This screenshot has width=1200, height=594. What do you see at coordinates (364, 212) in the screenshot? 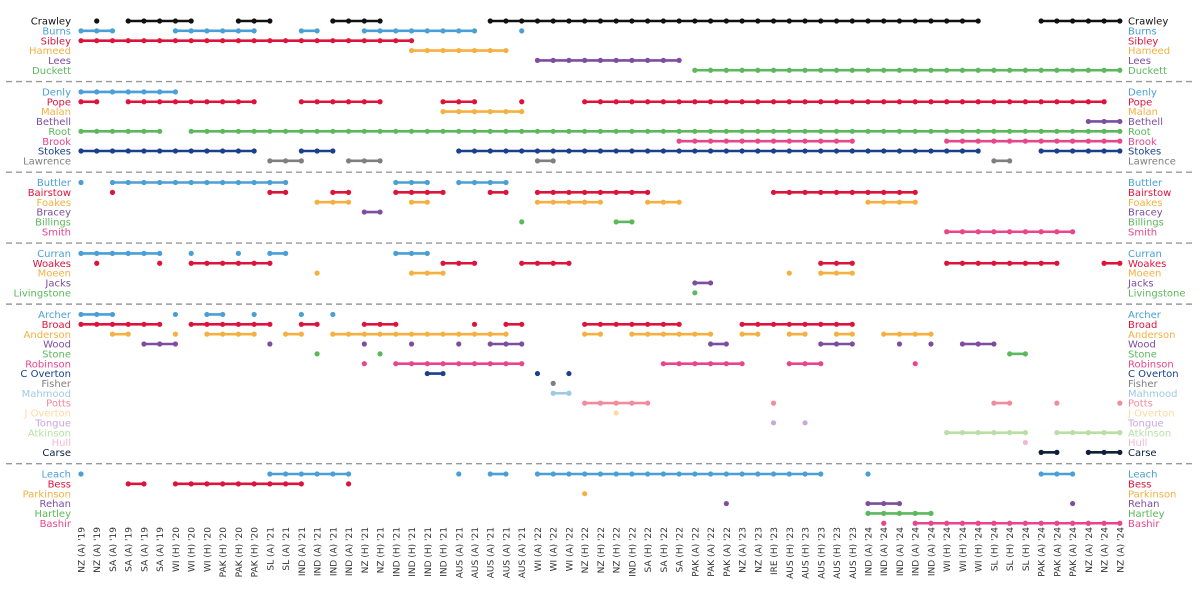
I see `match-point-bracey` at bounding box center [364, 212].